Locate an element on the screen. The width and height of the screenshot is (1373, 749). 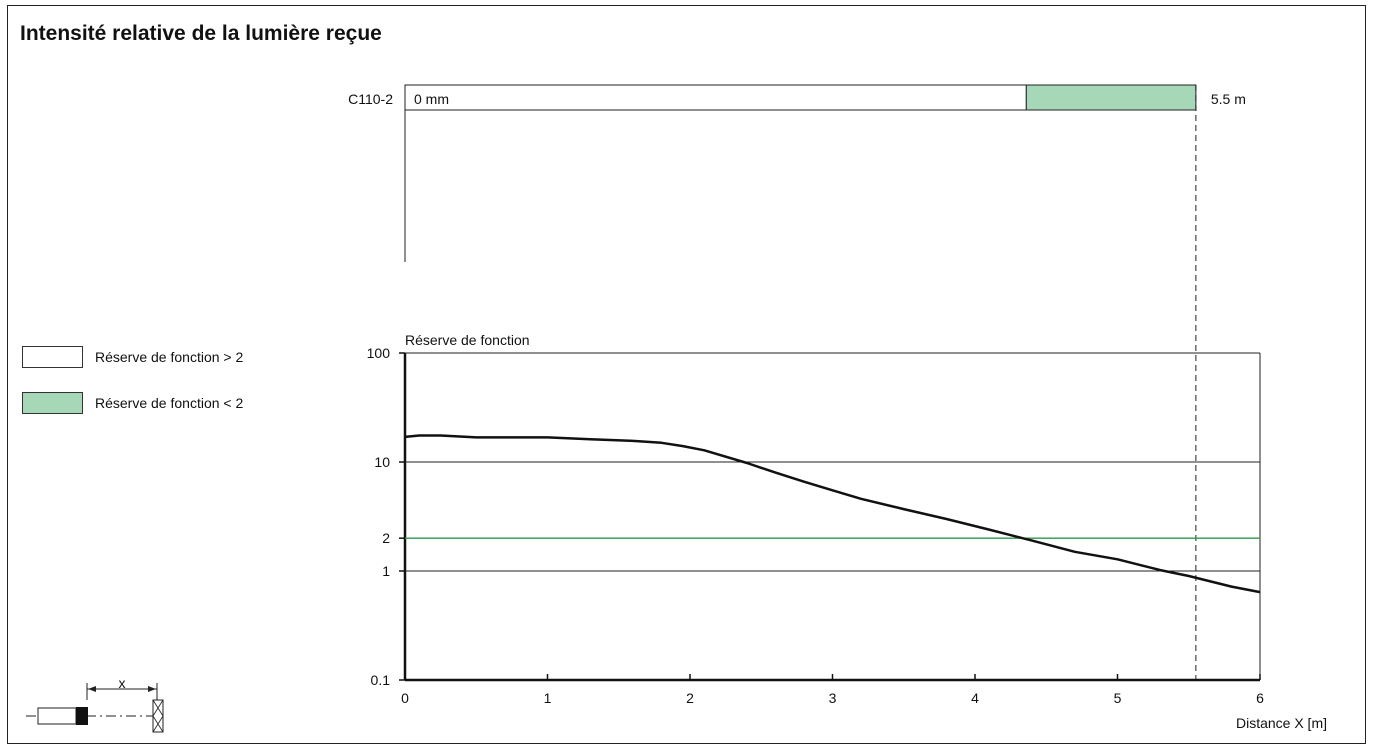
x-axis-label: Distance X [m] is located at coordinates (1281, 723).